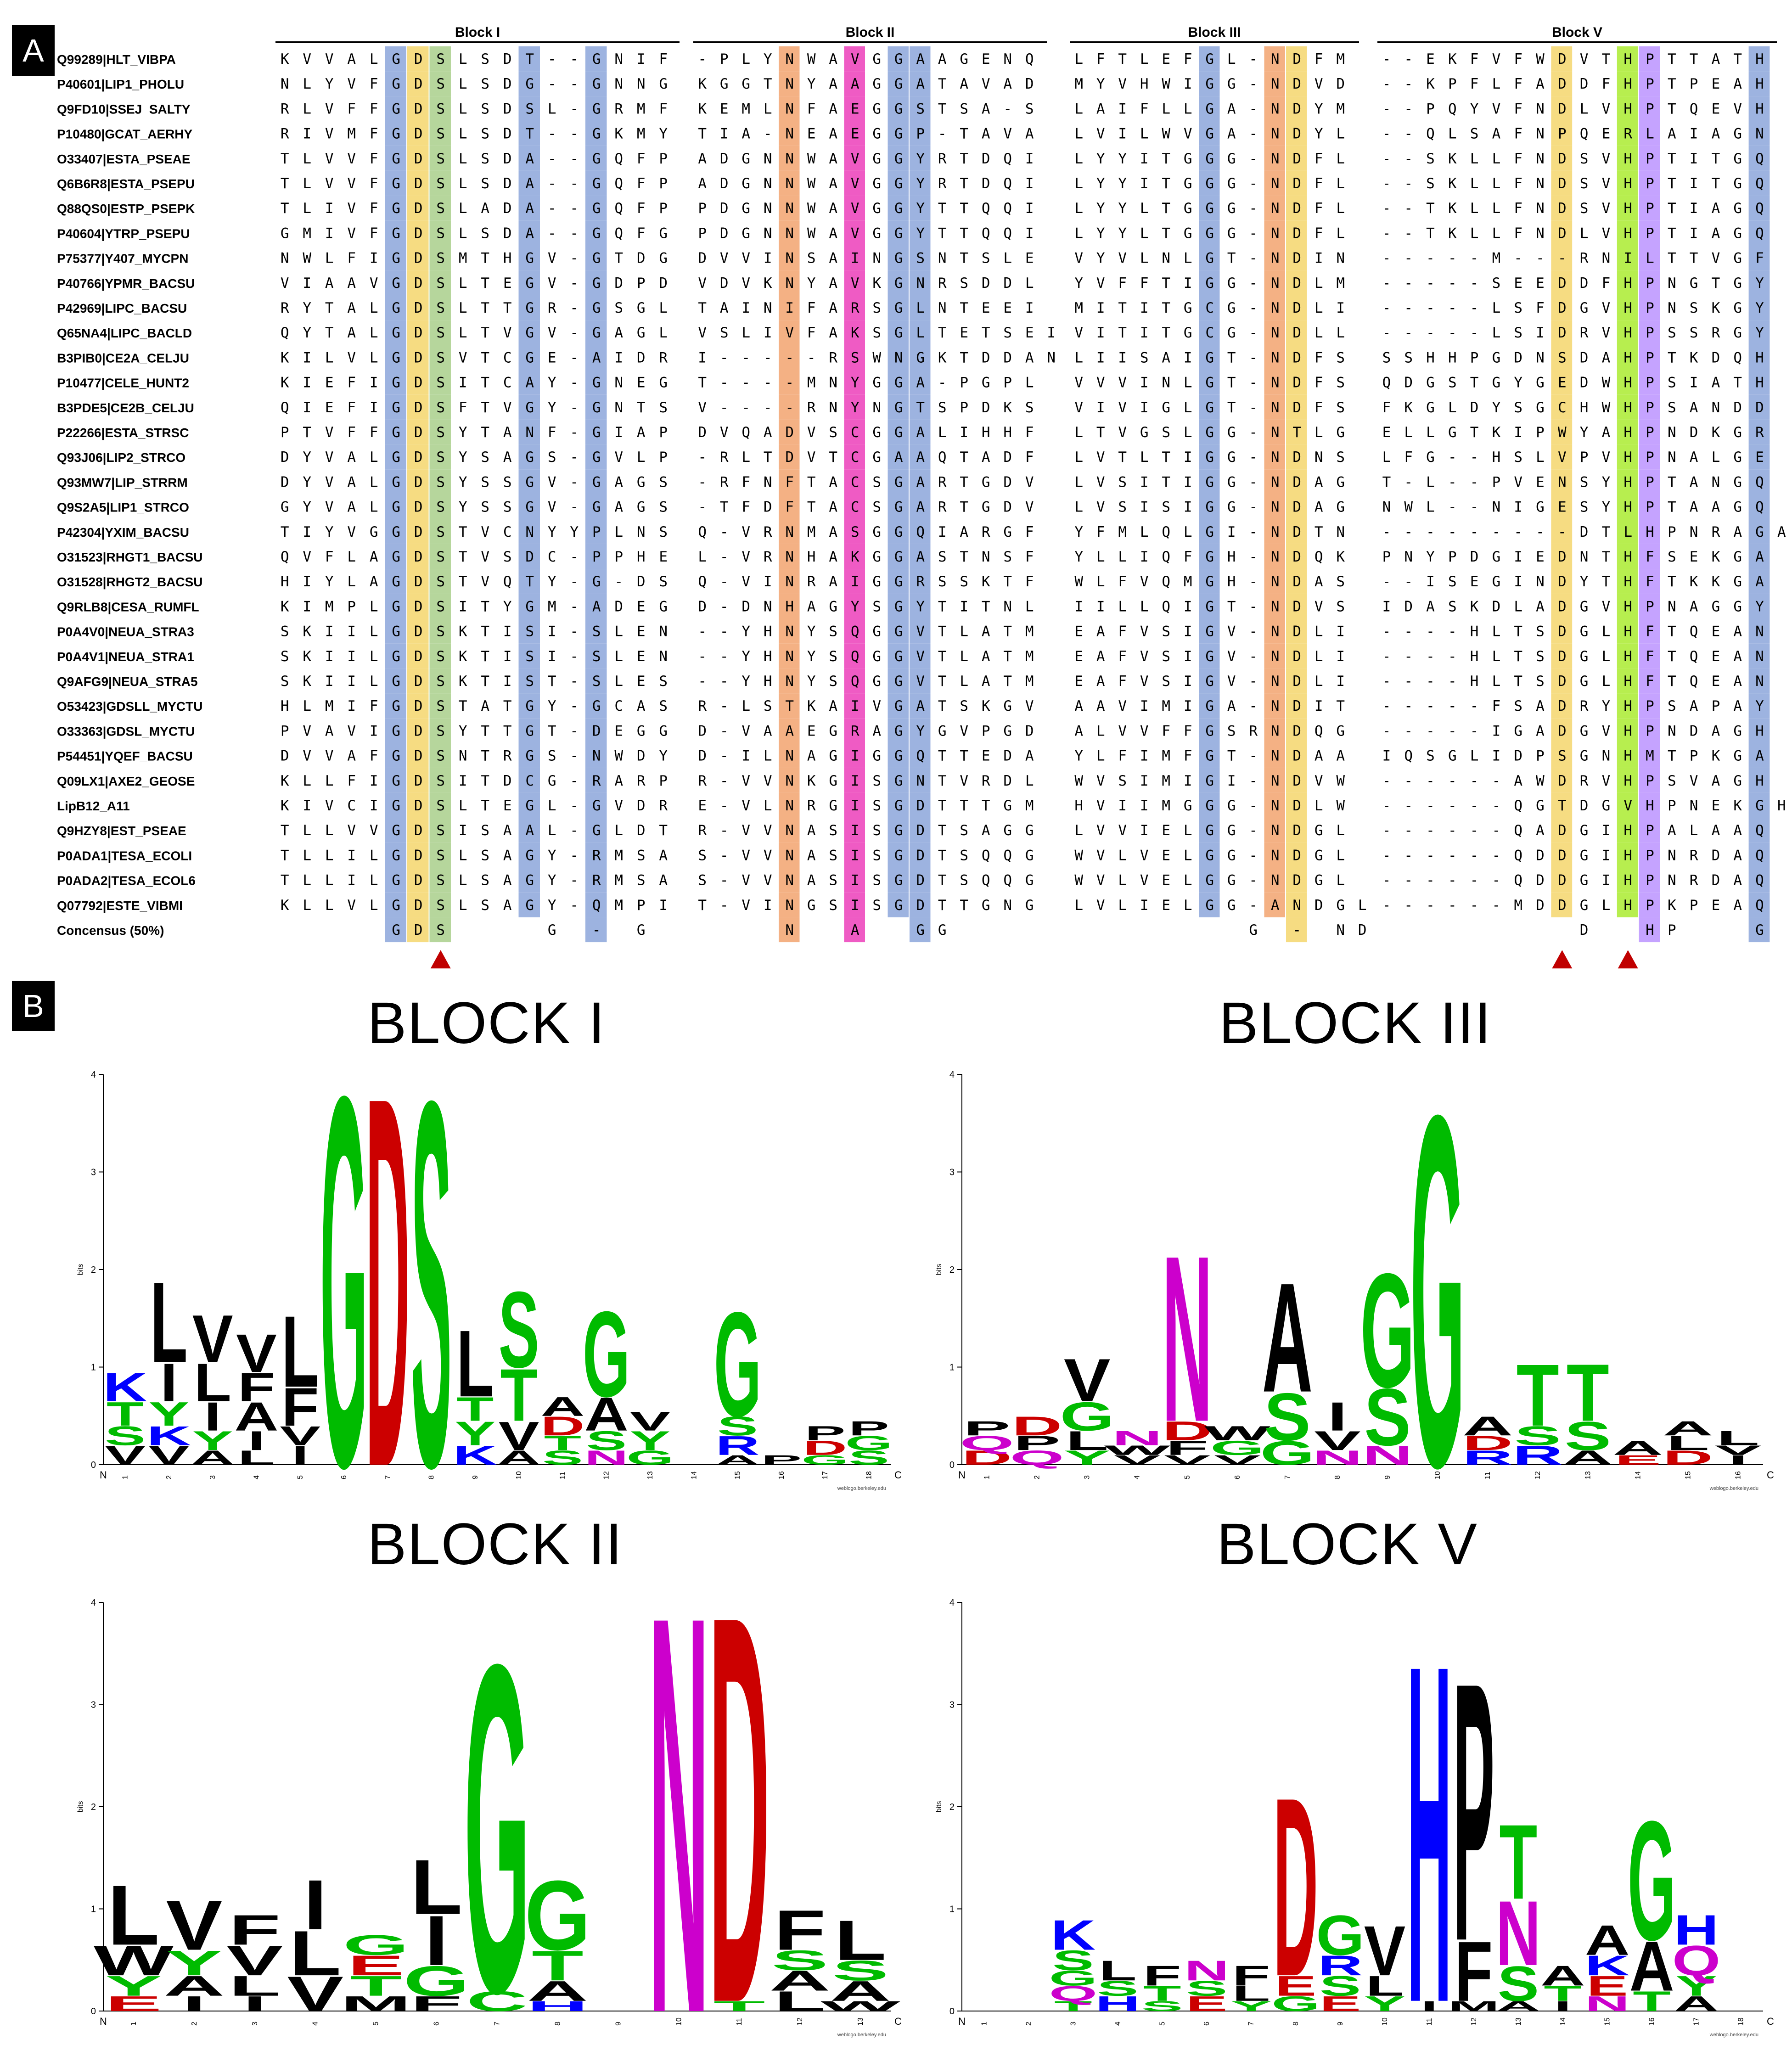  What do you see at coordinates (1696, 2004) in the screenshot?
I see `logo-letter: A` at bounding box center [1696, 2004].